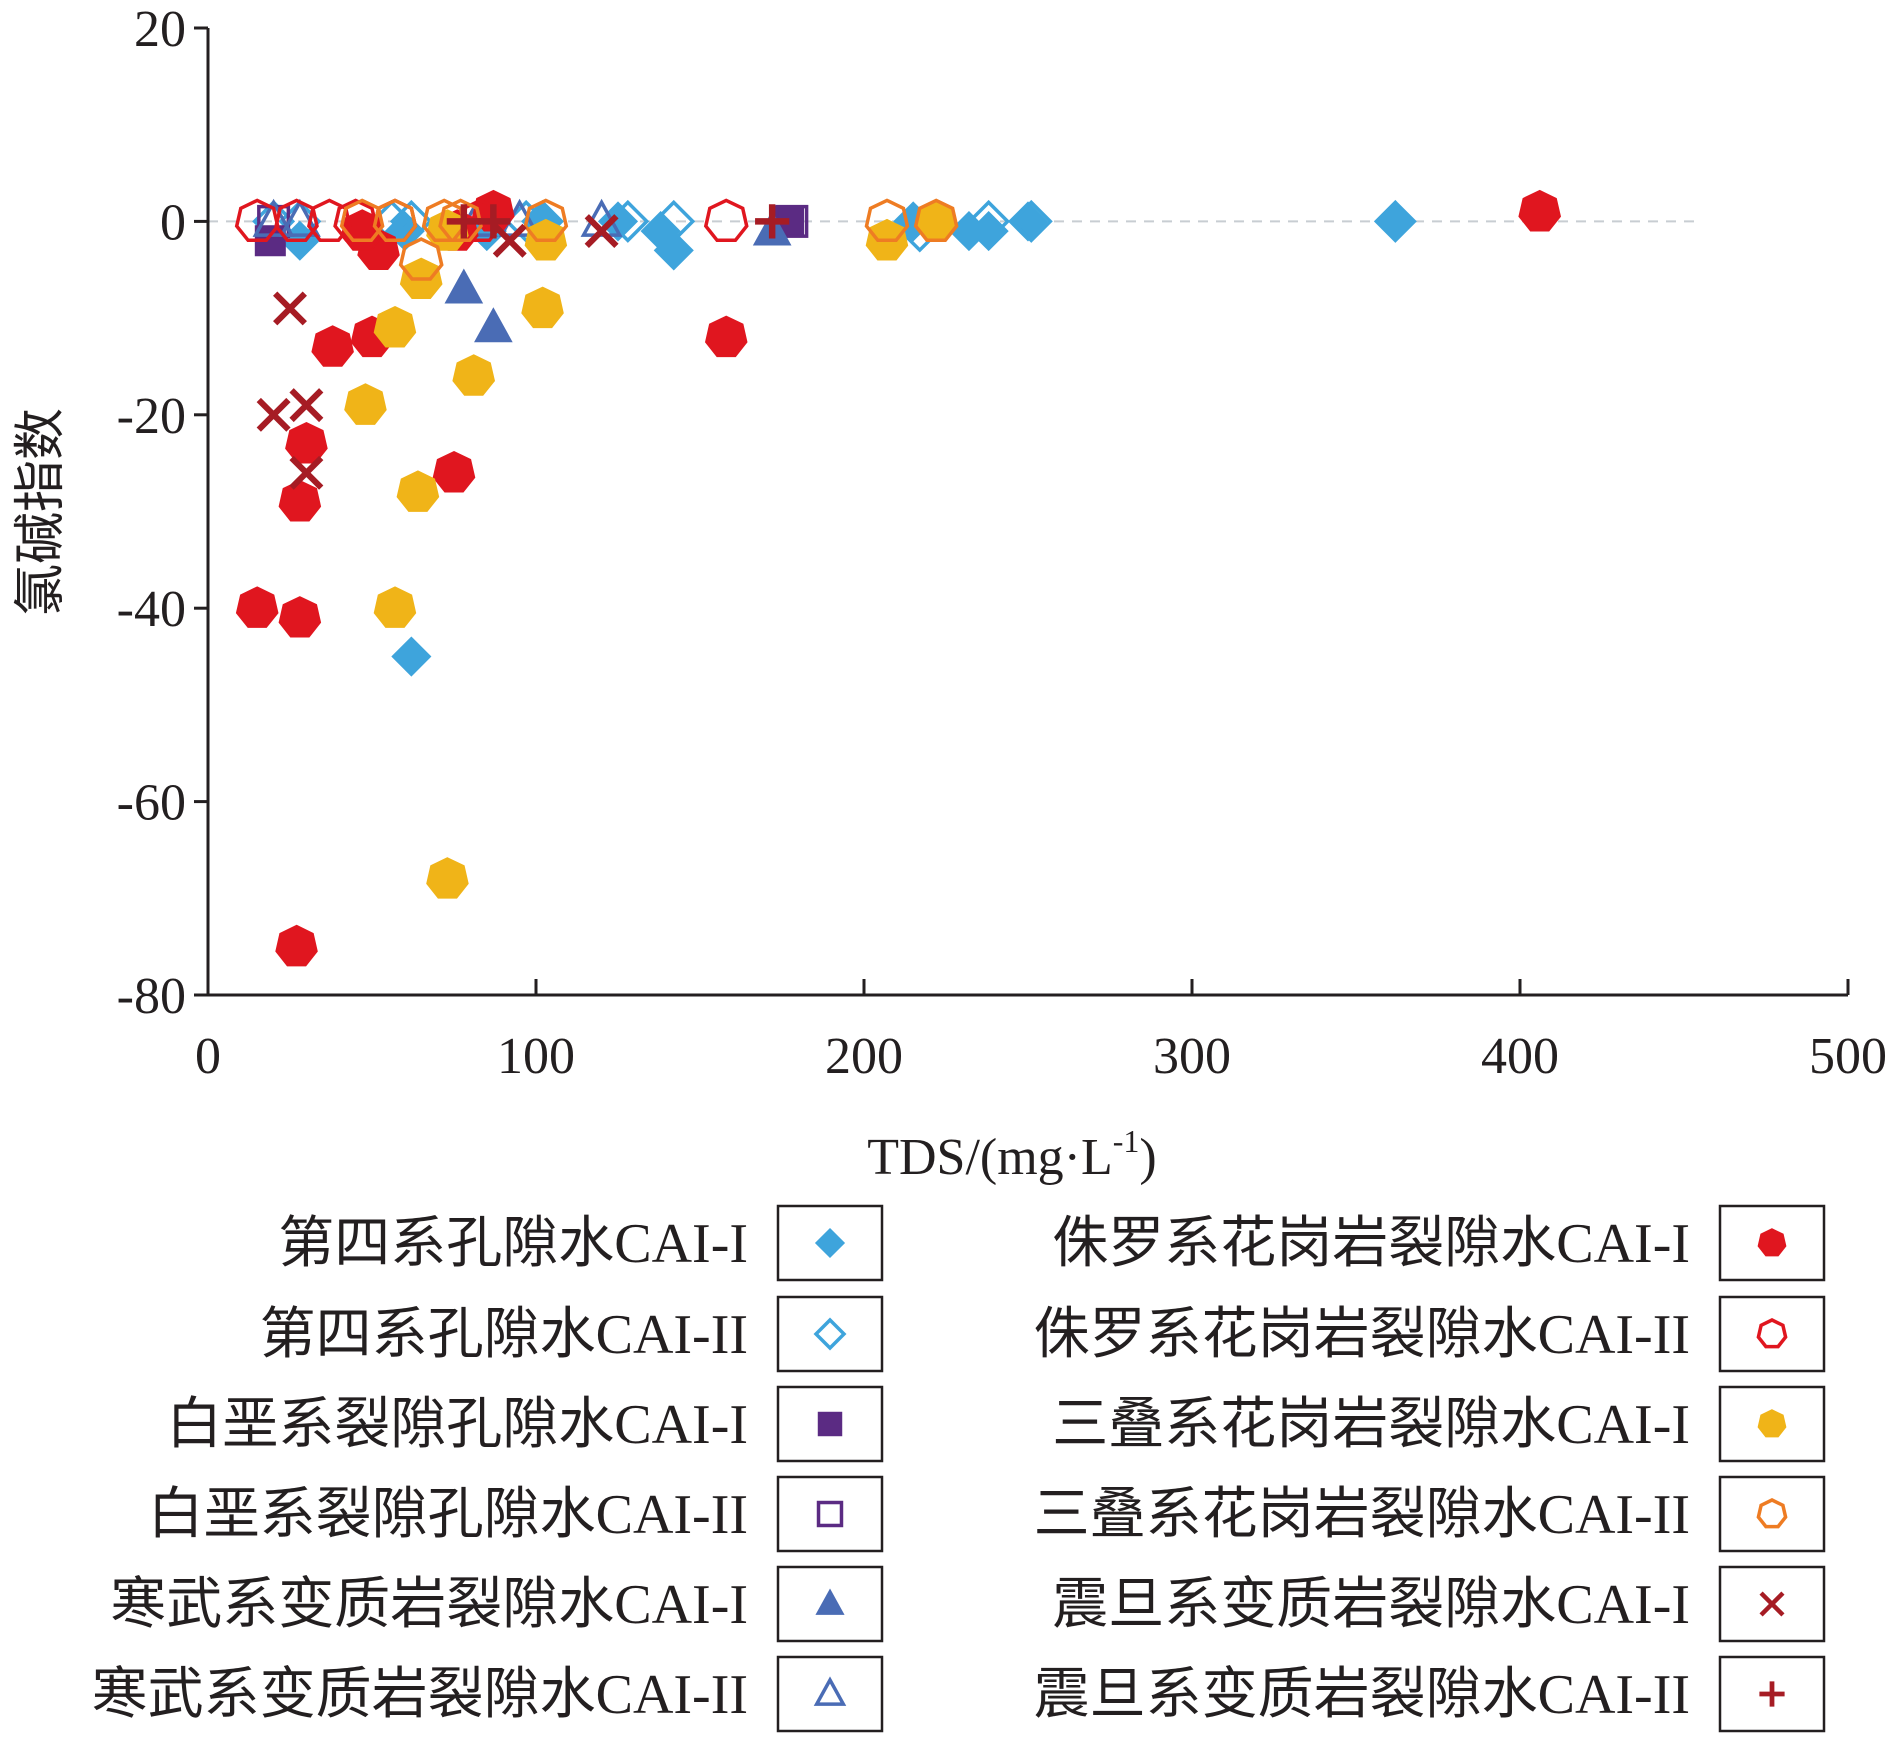  I want to click on legend-label: 寒武系变质岩裂隙水CAI-I, so click(429, 1605).